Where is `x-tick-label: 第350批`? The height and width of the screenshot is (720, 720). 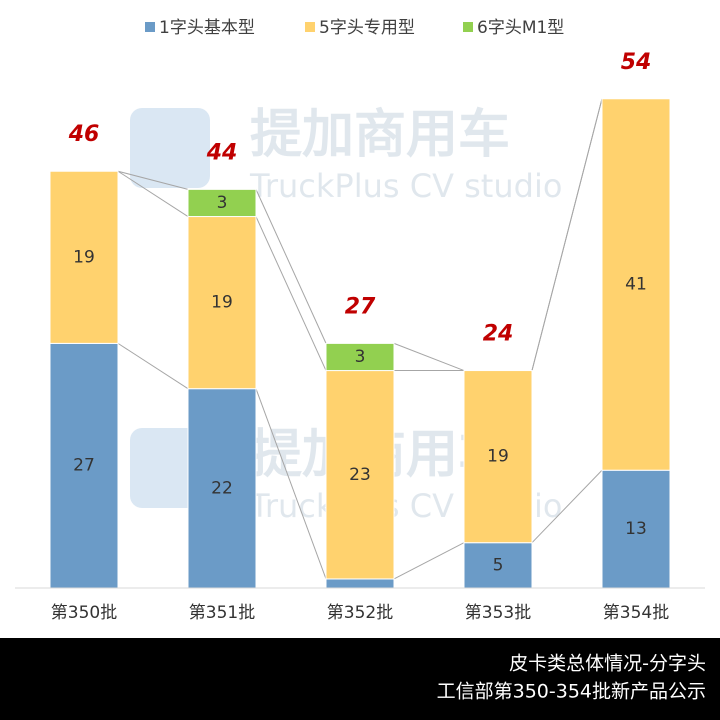
x-tick-label: 第350批 is located at coordinates (84, 613).